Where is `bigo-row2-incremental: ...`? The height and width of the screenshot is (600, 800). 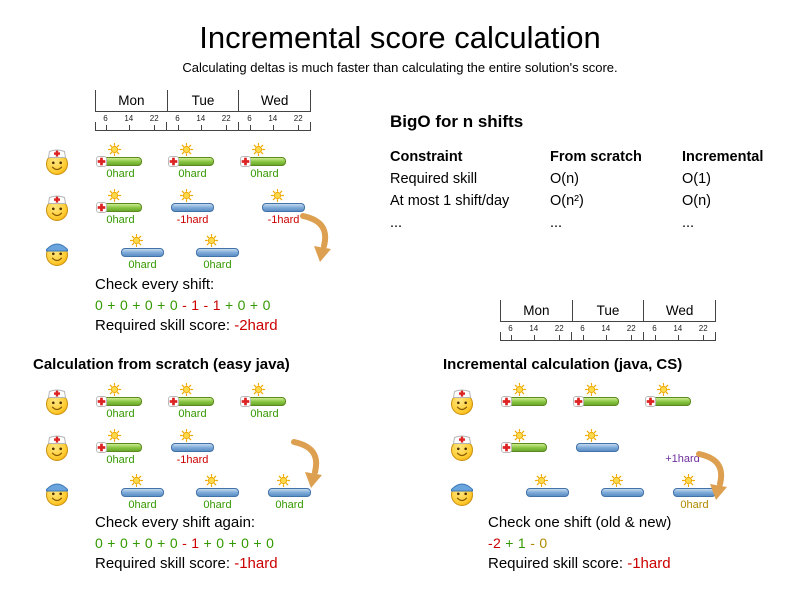 bigo-row2-incremental: ... is located at coordinates (688, 223).